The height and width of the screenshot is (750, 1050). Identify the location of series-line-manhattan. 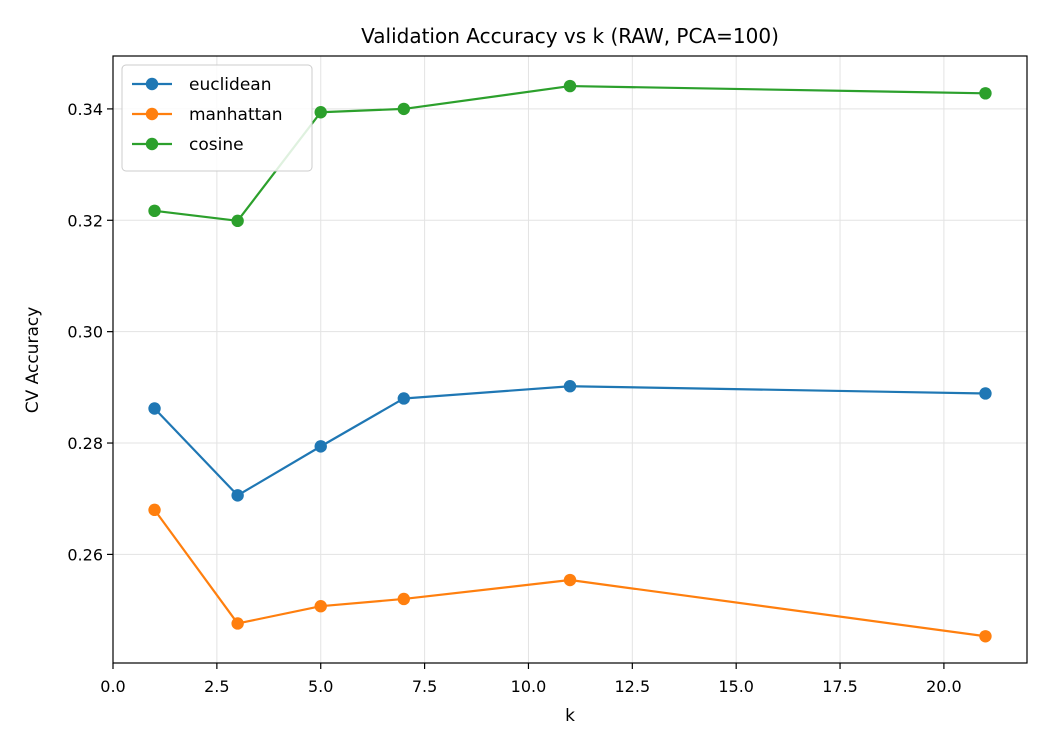
(569, 573).